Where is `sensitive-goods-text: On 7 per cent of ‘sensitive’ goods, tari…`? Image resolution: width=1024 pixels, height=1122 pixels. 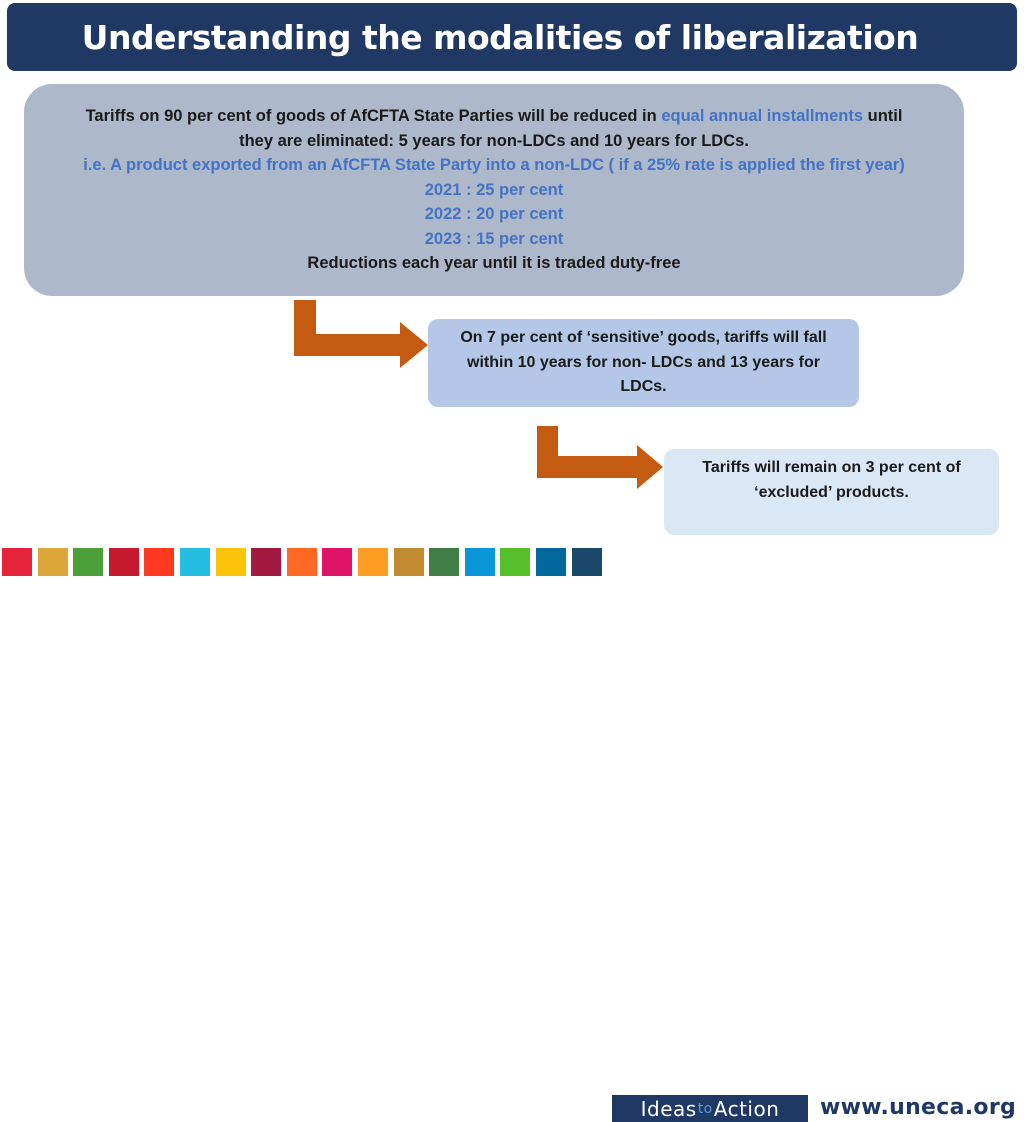 sensitive-goods-text: On 7 per cent of ‘sensitive’ goods, tari… is located at coordinates (643, 362).